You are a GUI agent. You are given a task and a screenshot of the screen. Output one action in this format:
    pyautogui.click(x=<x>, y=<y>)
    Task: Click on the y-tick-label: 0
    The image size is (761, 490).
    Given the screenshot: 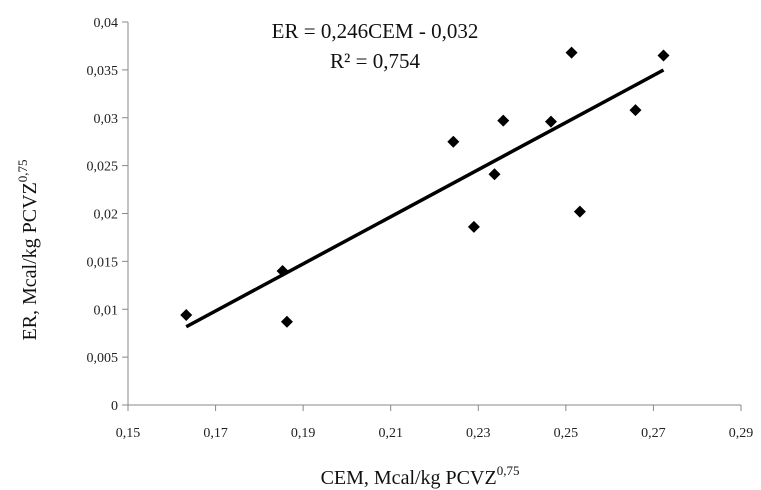 What is the action you would take?
    pyautogui.click(x=114, y=406)
    